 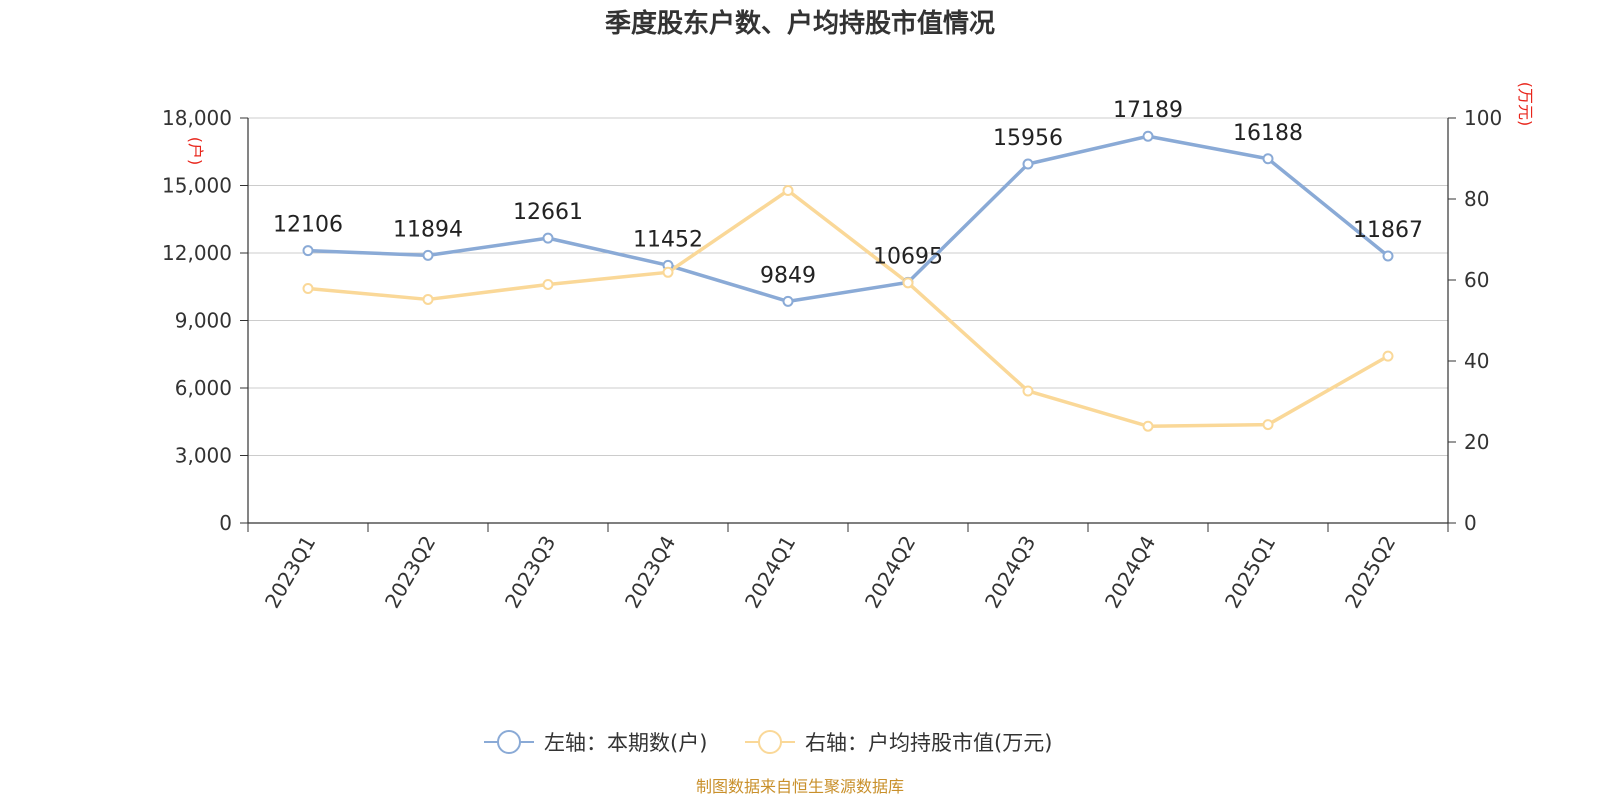 I want to click on right-axis-tick-label: 60, so click(x=1476, y=280).